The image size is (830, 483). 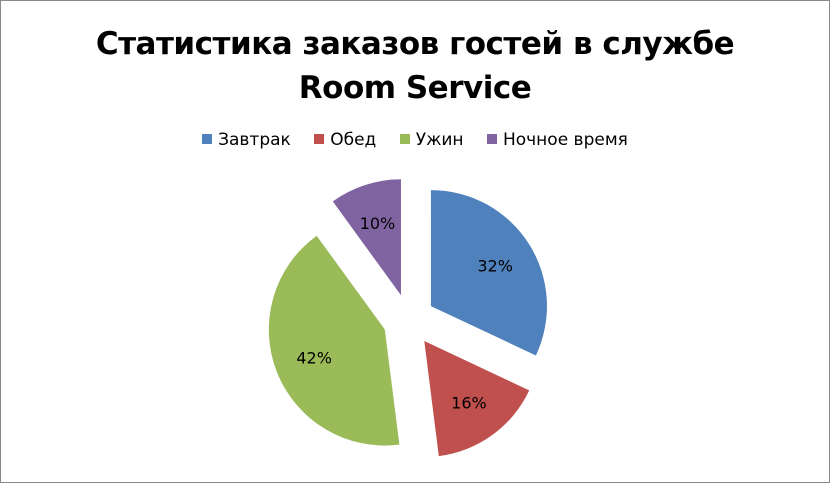 I want to click on legend-item-dinner: Ужин, so click(x=431, y=140).